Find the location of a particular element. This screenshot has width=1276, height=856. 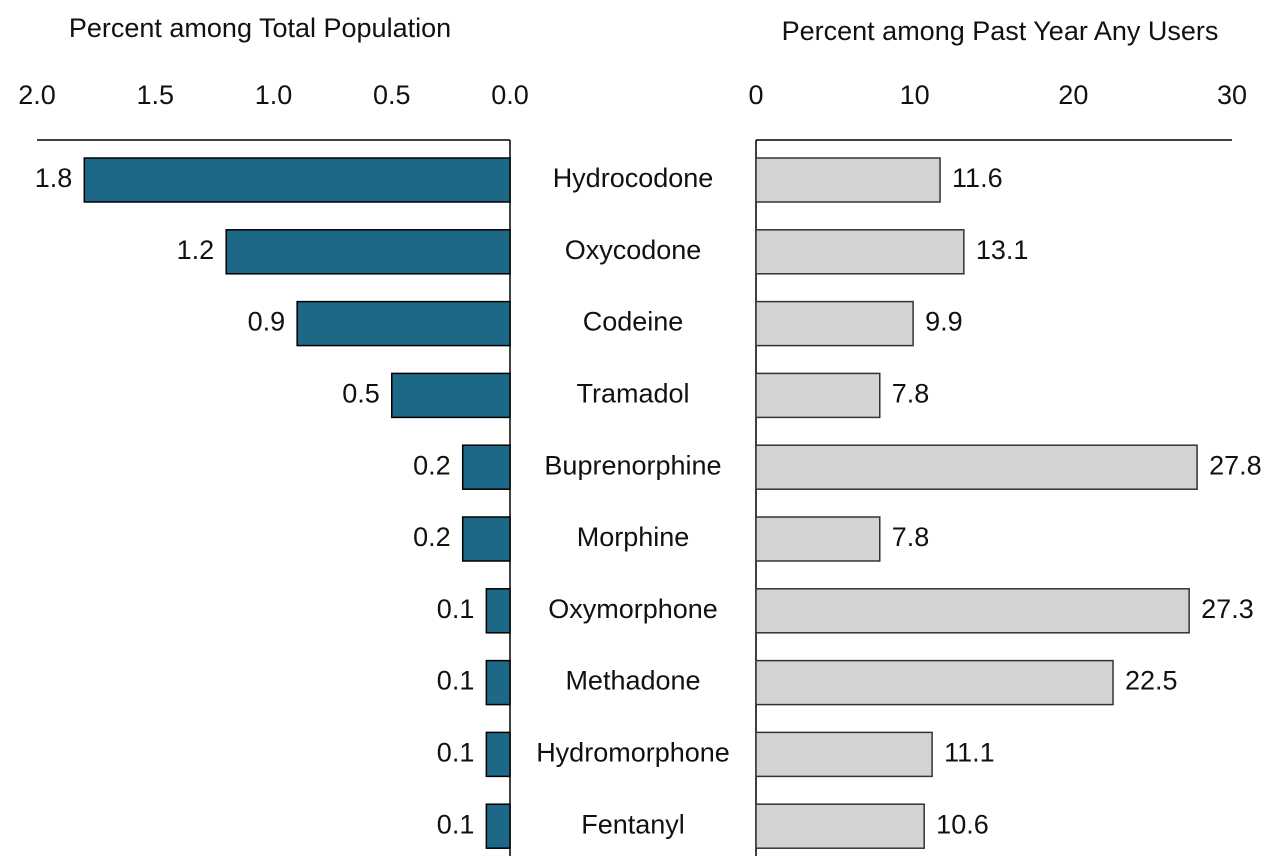

x-tick-label: 1.5 is located at coordinates (155, 95).